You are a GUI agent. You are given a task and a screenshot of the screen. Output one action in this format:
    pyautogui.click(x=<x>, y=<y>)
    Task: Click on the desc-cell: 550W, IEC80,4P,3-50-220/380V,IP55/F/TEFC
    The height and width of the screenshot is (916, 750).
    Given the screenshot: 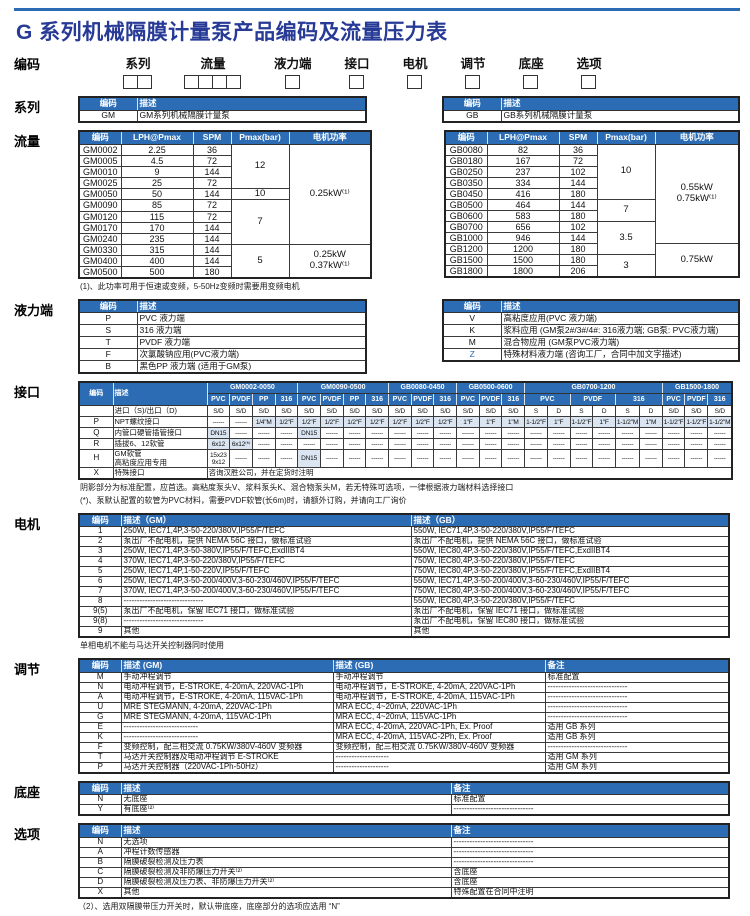 What is the action you would take?
    pyautogui.click(x=570, y=602)
    